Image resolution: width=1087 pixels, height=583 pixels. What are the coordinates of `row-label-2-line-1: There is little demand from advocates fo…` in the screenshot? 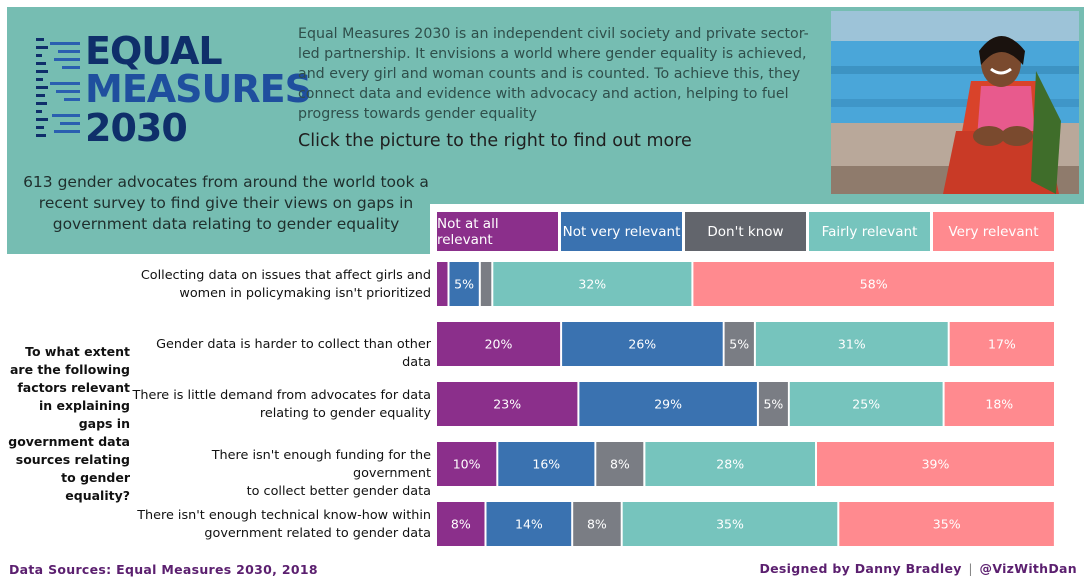 It's located at (281, 395).